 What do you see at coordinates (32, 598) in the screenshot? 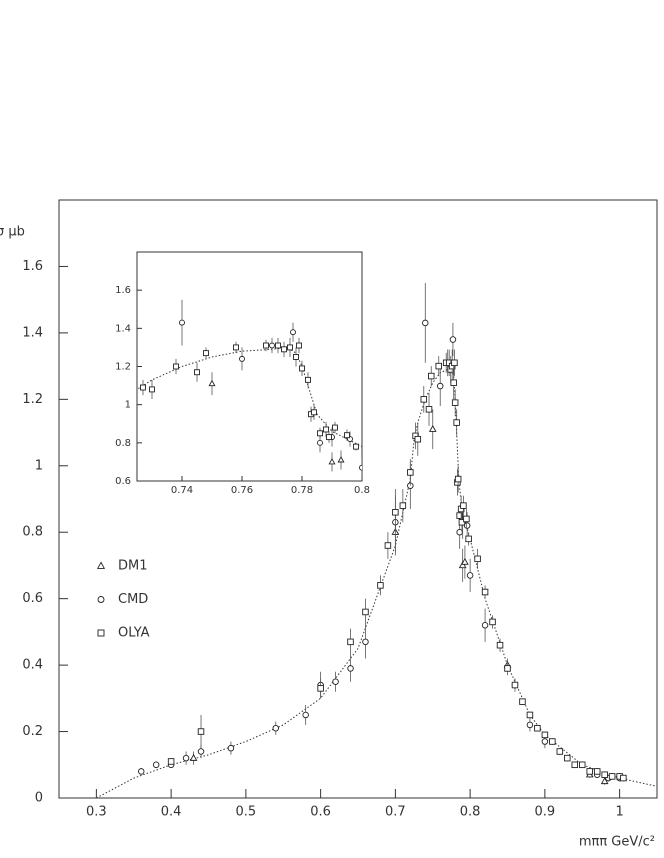
I see `y-tick-label: 0.6` at bounding box center [32, 598].